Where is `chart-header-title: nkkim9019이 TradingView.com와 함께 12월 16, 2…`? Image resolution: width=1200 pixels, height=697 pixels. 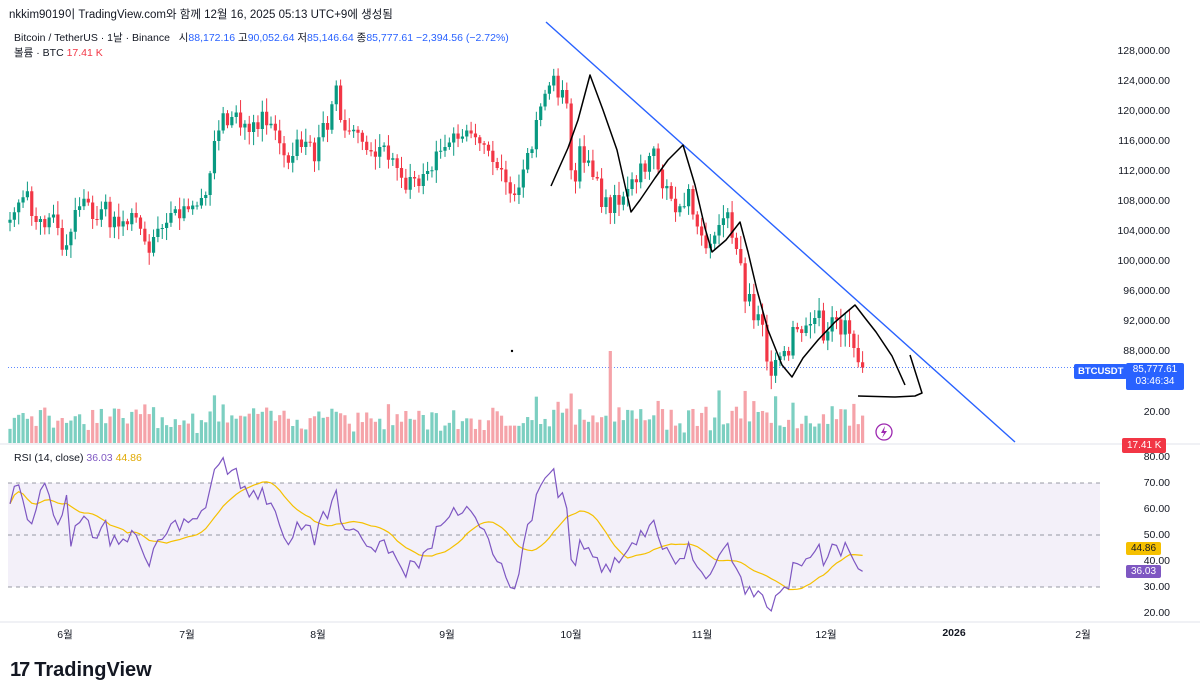 chart-header-title: nkkim9019이 TradingView.com와 함께 12월 16, 2… is located at coordinates (201, 15).